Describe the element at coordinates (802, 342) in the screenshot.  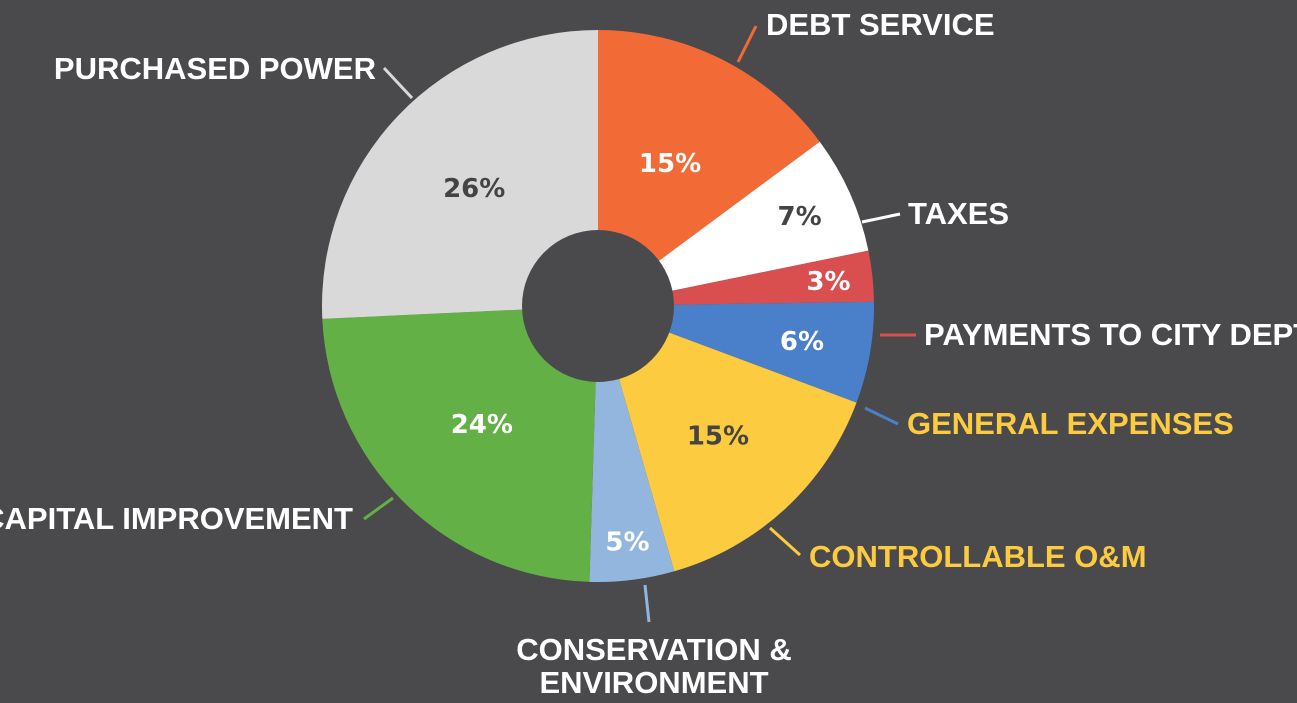
I see `value-label-general-expenses: 6%` at that location.